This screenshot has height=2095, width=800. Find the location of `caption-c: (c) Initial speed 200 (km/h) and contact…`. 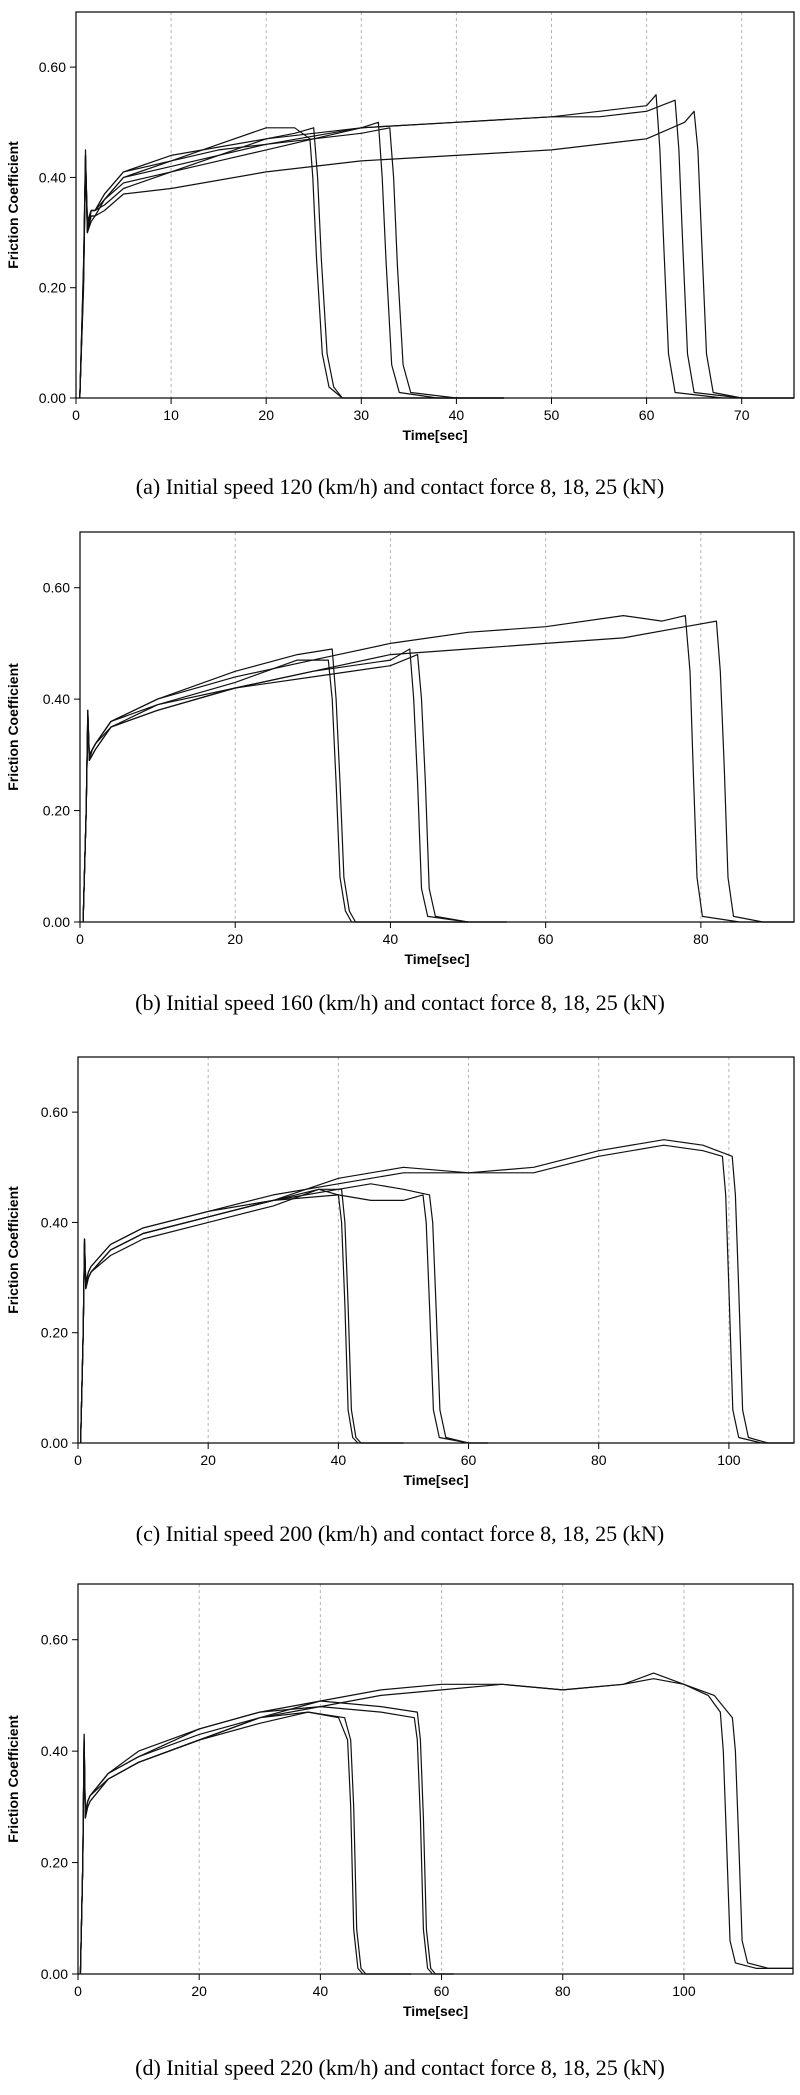

caption-c: (c) Initial speed 200 (km/h) and contact… is located at coordinates (400, 1533).